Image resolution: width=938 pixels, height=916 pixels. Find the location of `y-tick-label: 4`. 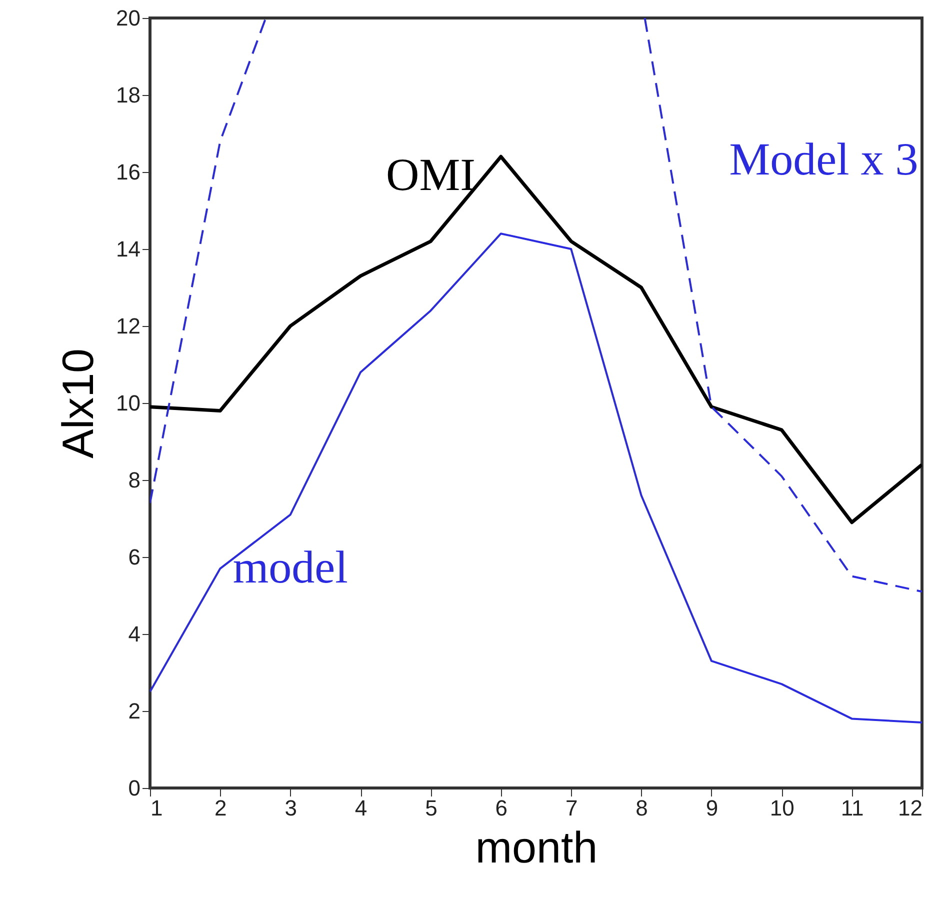

y-tick-label: 4 is located at coordinates (134, 634).